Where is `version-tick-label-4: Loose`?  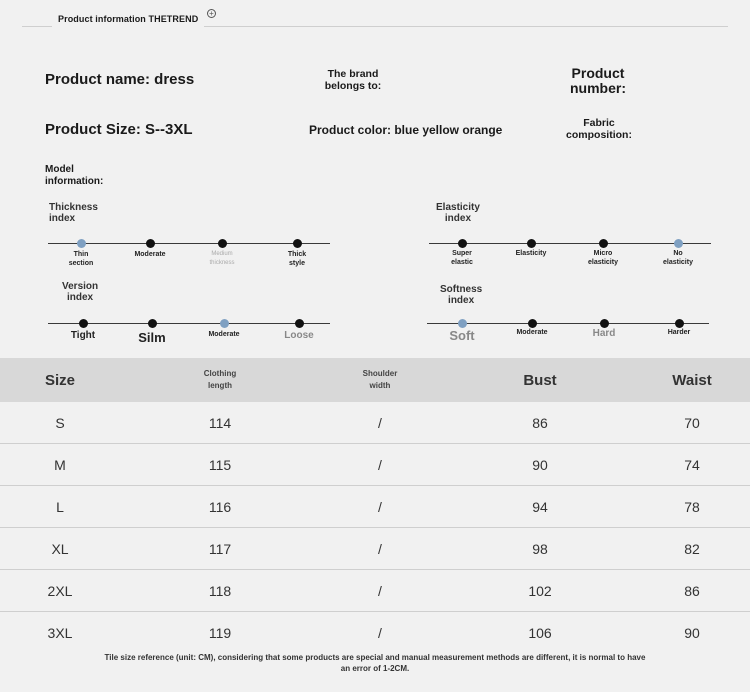 version-tick-label-4: Loose is located at coordinates (299, 335).